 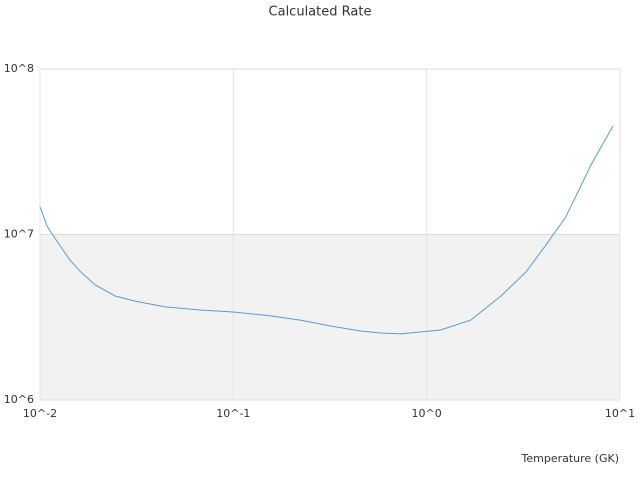 What do you see at coordinates (40, 413) in the screenshot?
I see `x-tick-label: 10^-2` at bounding box center [40, 413].